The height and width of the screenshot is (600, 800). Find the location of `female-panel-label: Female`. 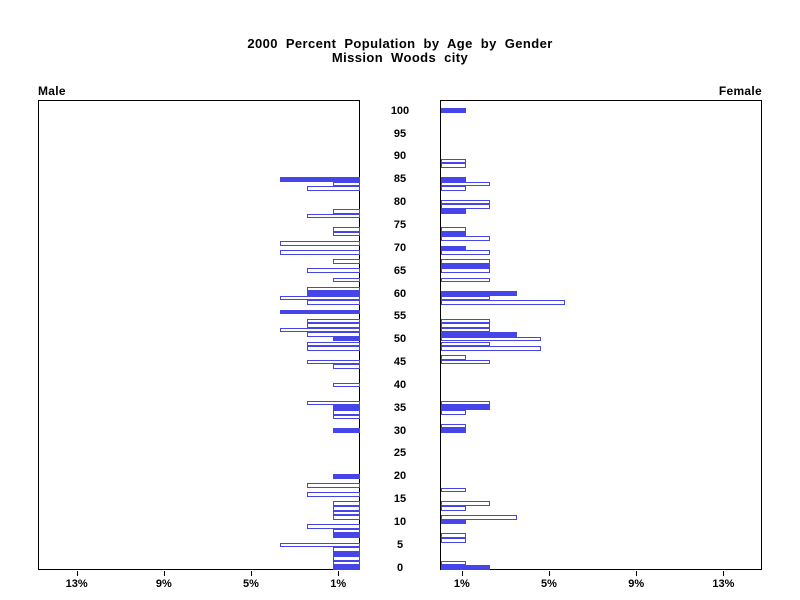

female-panel-label: Female is located at coordinates (740, 91).